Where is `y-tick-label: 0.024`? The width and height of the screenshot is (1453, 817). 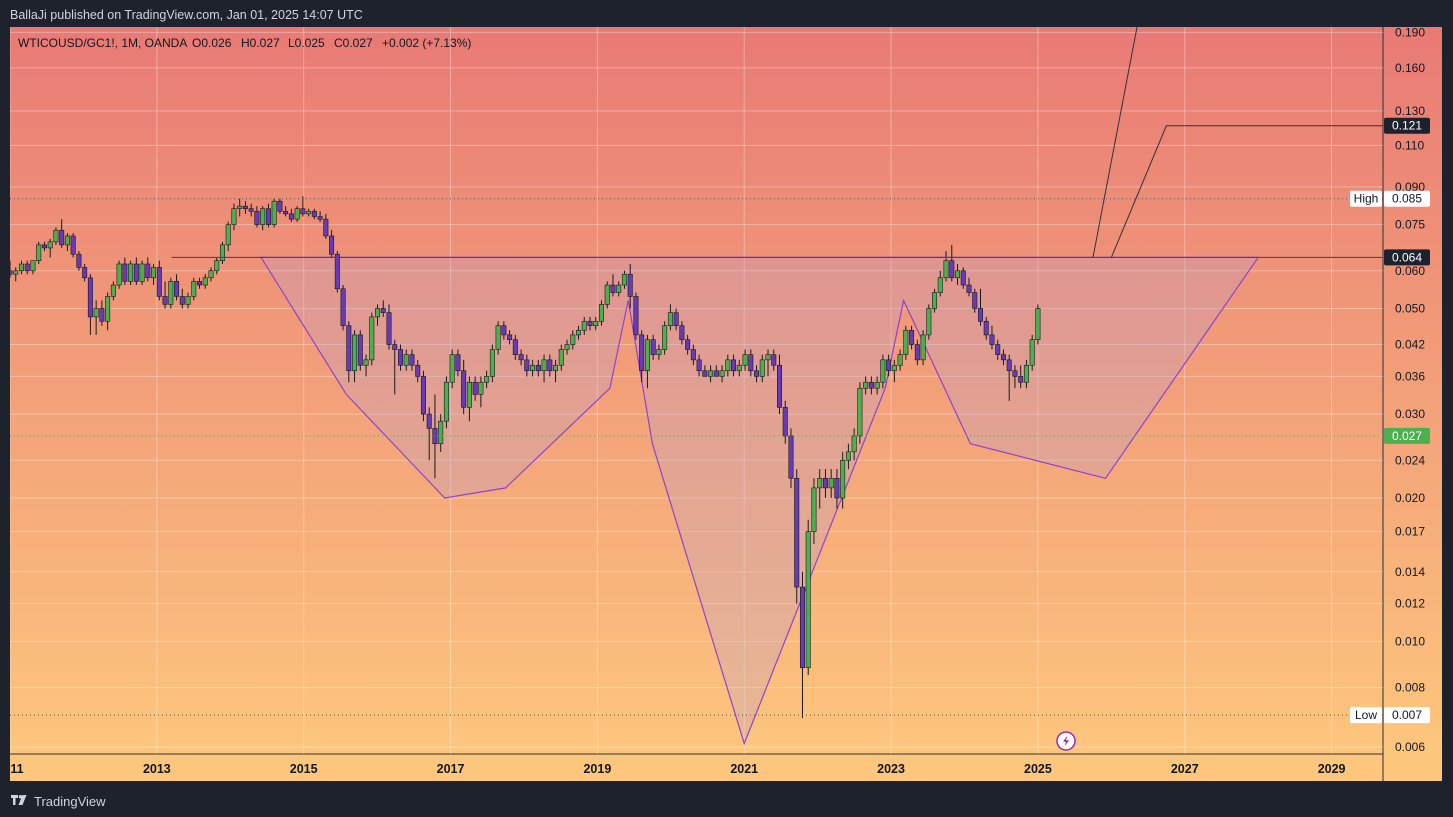 y-tick-label: 0.024 is located at coordinates (1410, 460).